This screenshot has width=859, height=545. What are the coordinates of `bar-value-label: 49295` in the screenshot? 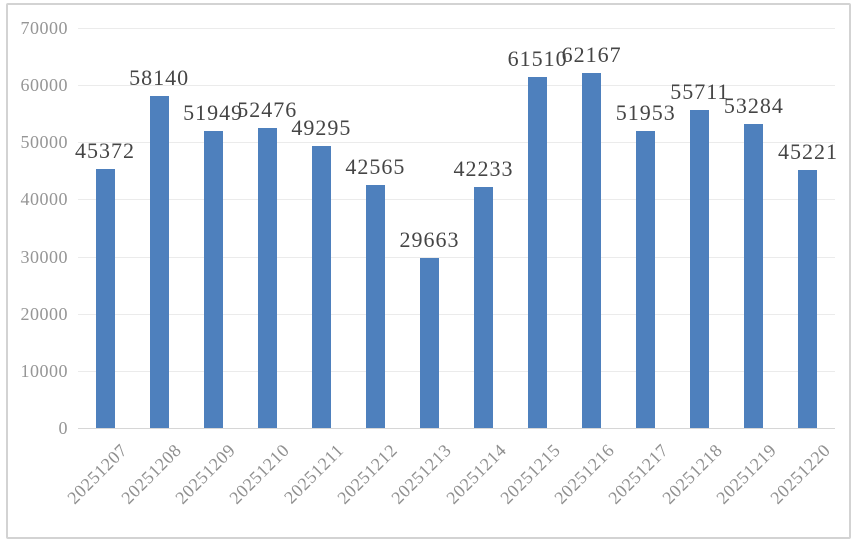 It's located at (321, 128).